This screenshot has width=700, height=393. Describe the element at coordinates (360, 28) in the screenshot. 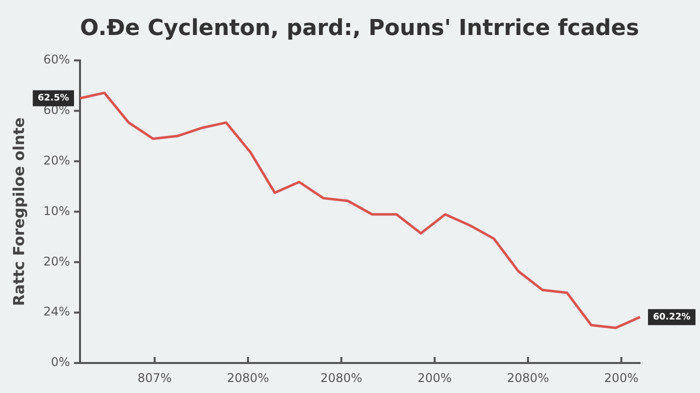

I see `chart-title: O.Đe Cyclenton, pard:, Pouns' Intrrice fcades` at that location.